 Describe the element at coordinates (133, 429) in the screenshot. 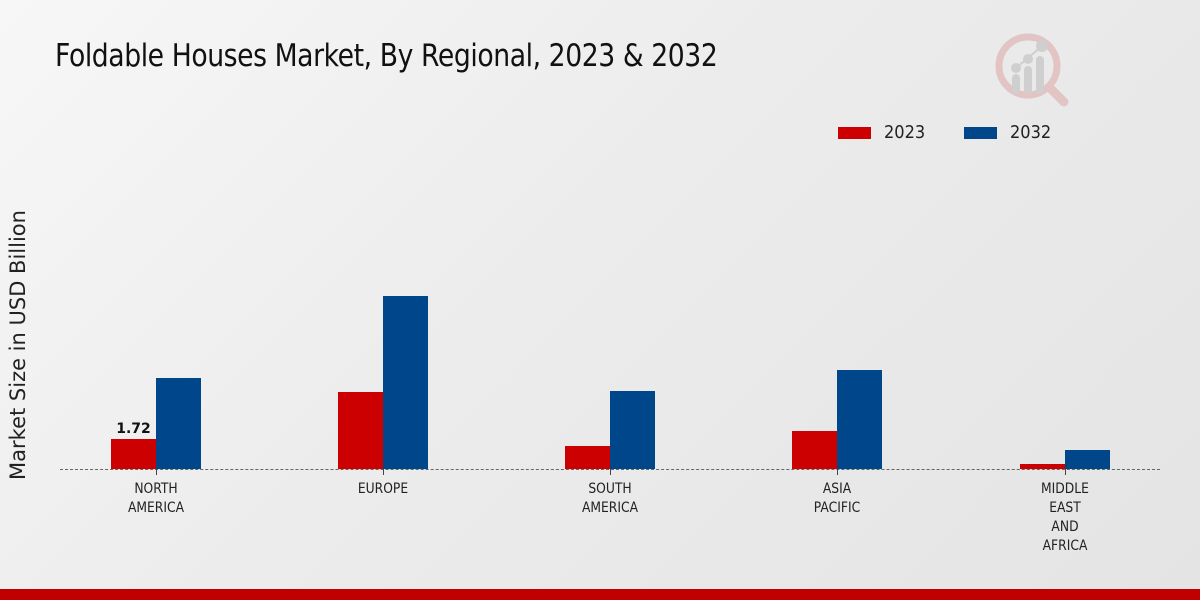

I see `data-value-label: 1.72` at that location.